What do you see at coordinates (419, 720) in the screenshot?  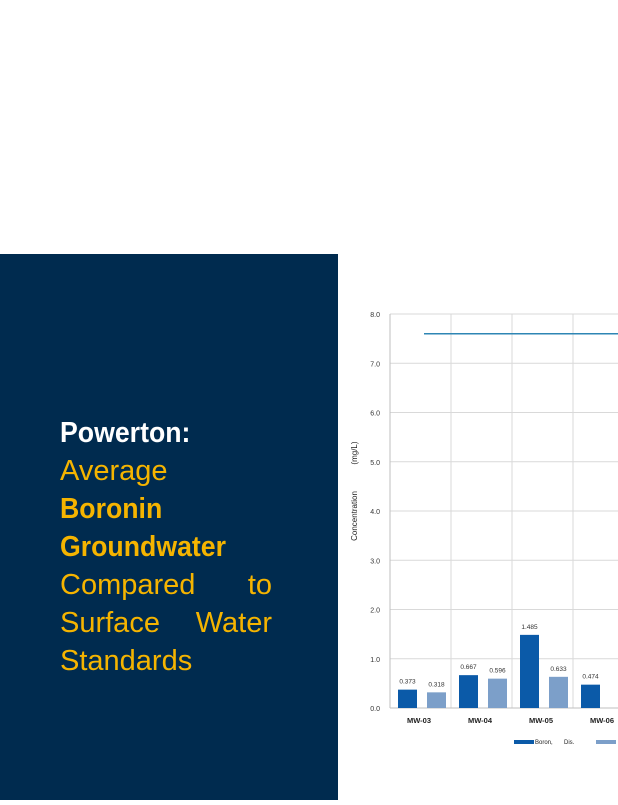 I see `x-tick-label: MW-03` at bounding box center [419, 720].